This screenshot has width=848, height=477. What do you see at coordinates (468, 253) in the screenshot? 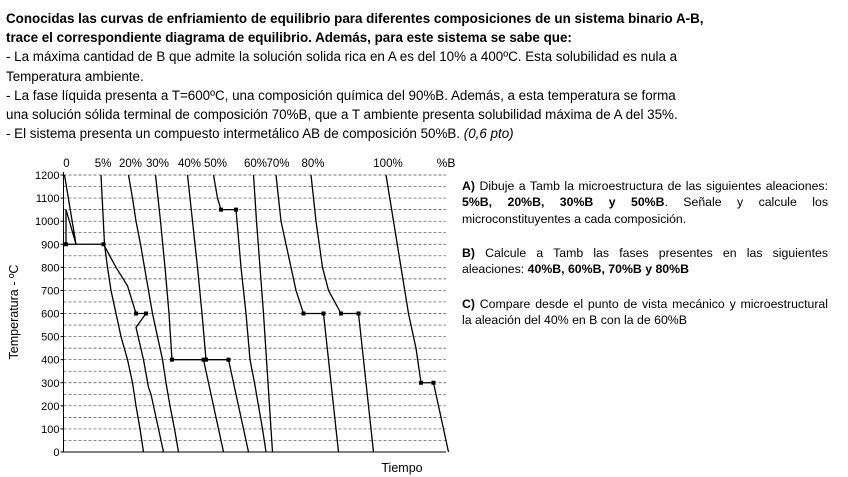
I see `question-b-label: B)` at bounding box center [468, 253].